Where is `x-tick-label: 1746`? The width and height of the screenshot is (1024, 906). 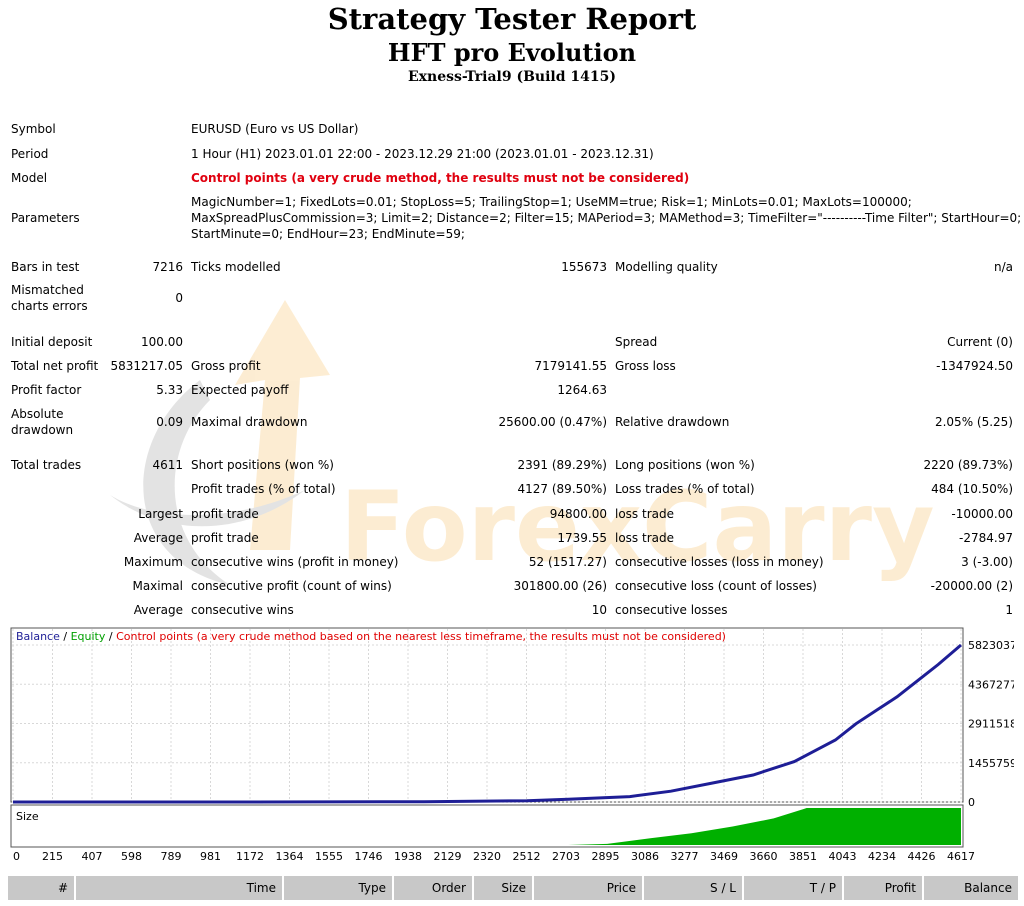
x-tick-label: 1746 is located at coordinates (369, 856).